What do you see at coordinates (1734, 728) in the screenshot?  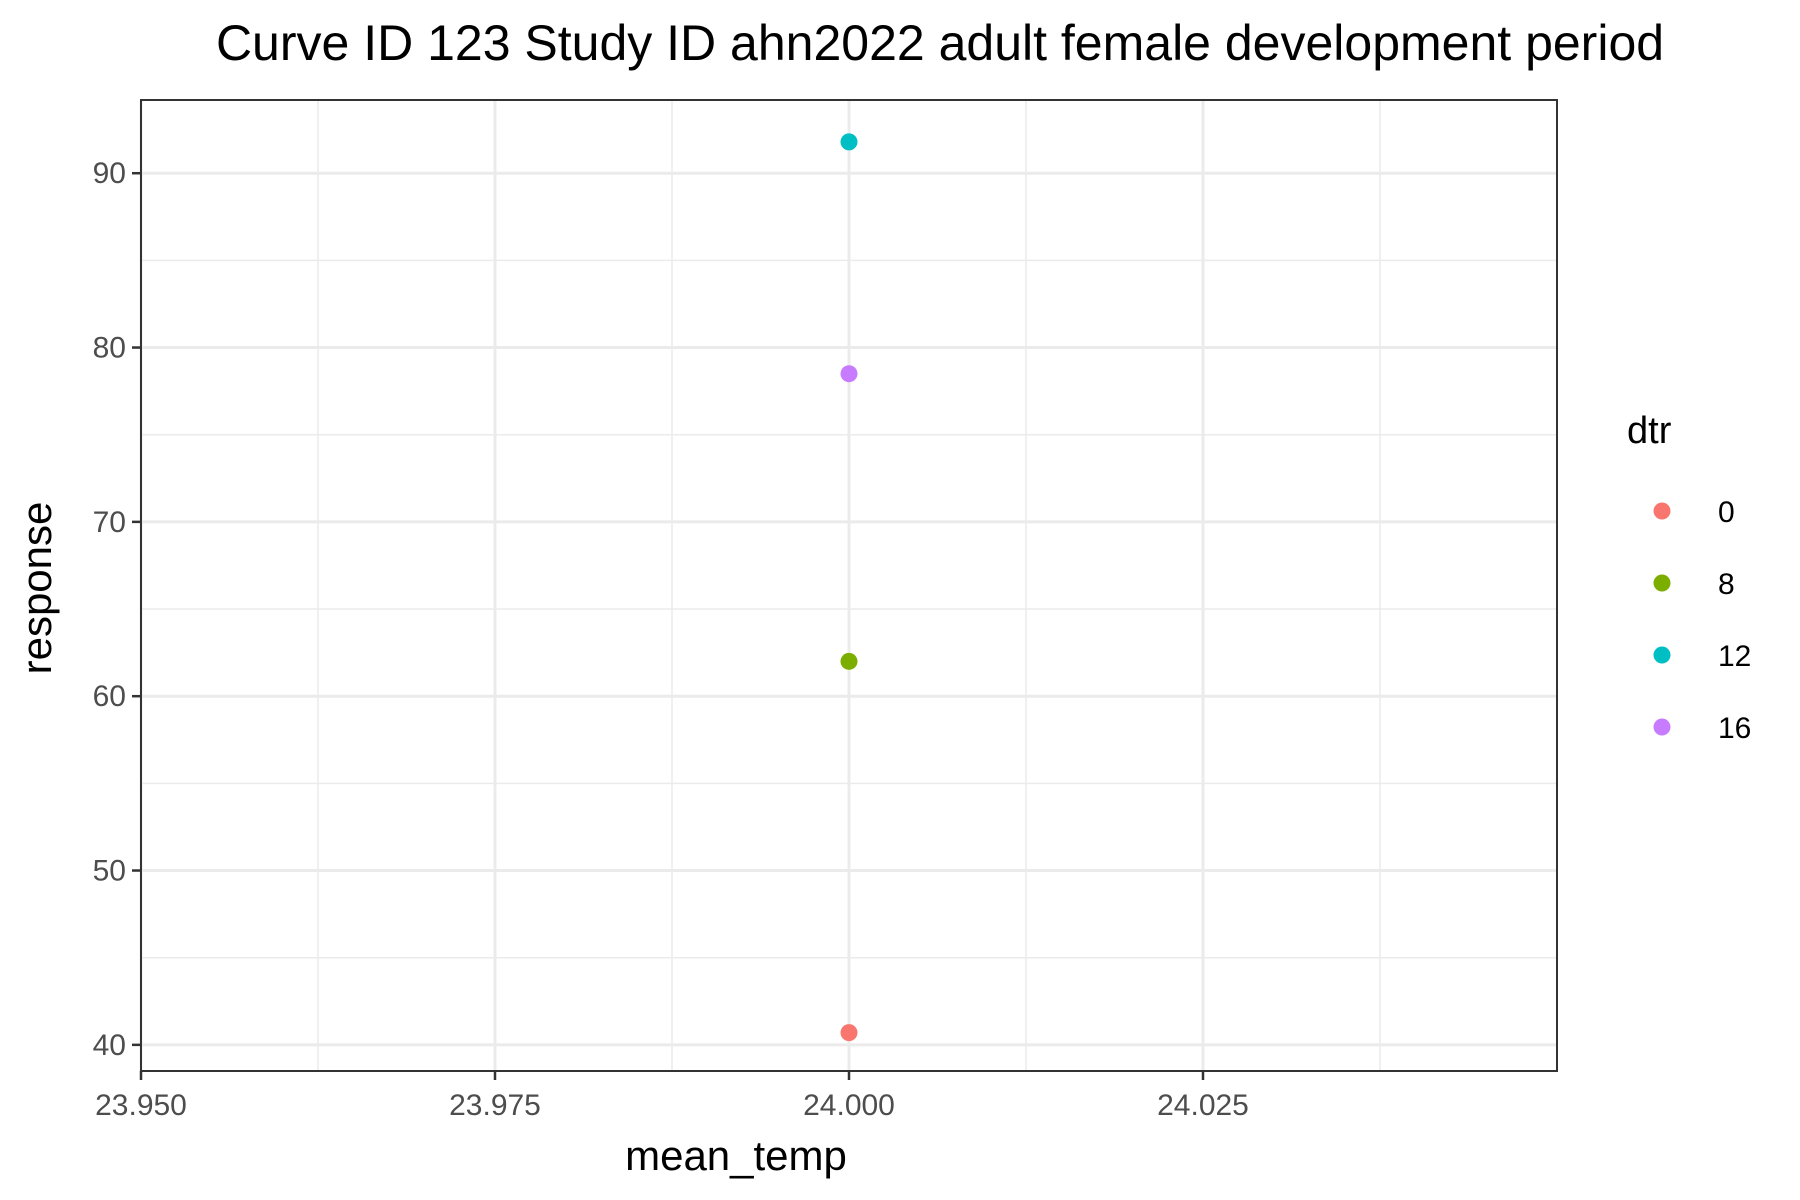 I see `legend-label: 16` at bounding box center [1734, 728].